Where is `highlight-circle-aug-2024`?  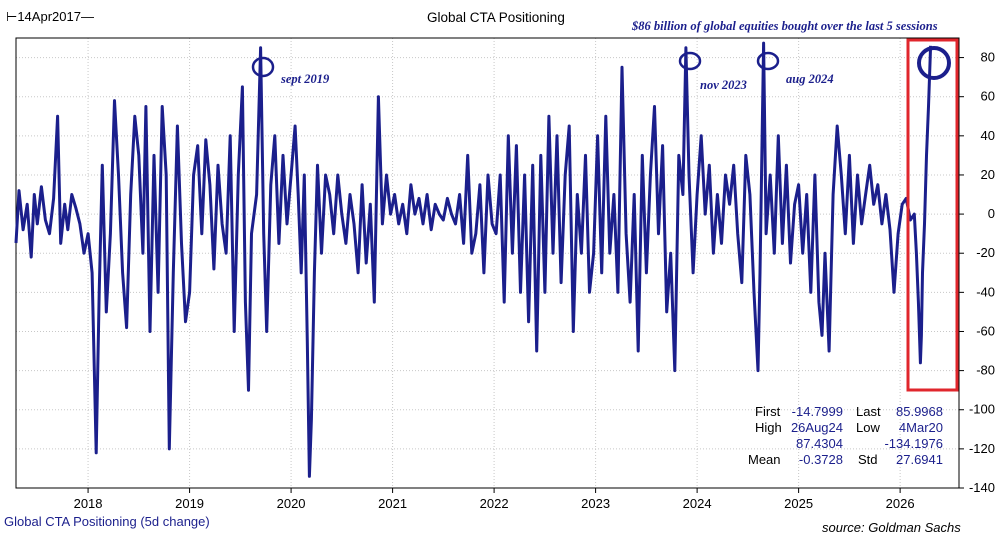 highlight-circle-aug-2024 is located at coordinates (768, 61).